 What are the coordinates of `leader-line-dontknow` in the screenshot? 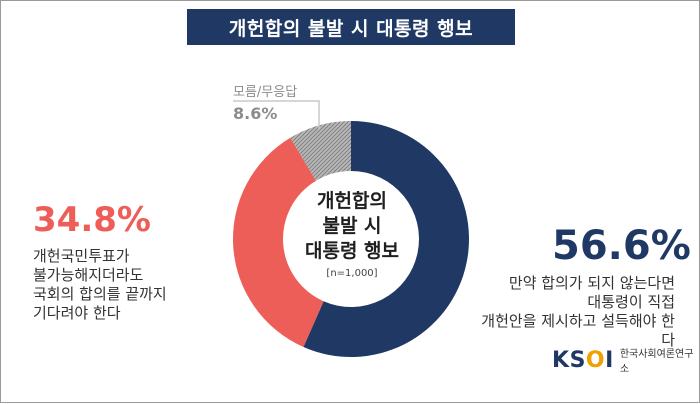 It's located at (276, 114).